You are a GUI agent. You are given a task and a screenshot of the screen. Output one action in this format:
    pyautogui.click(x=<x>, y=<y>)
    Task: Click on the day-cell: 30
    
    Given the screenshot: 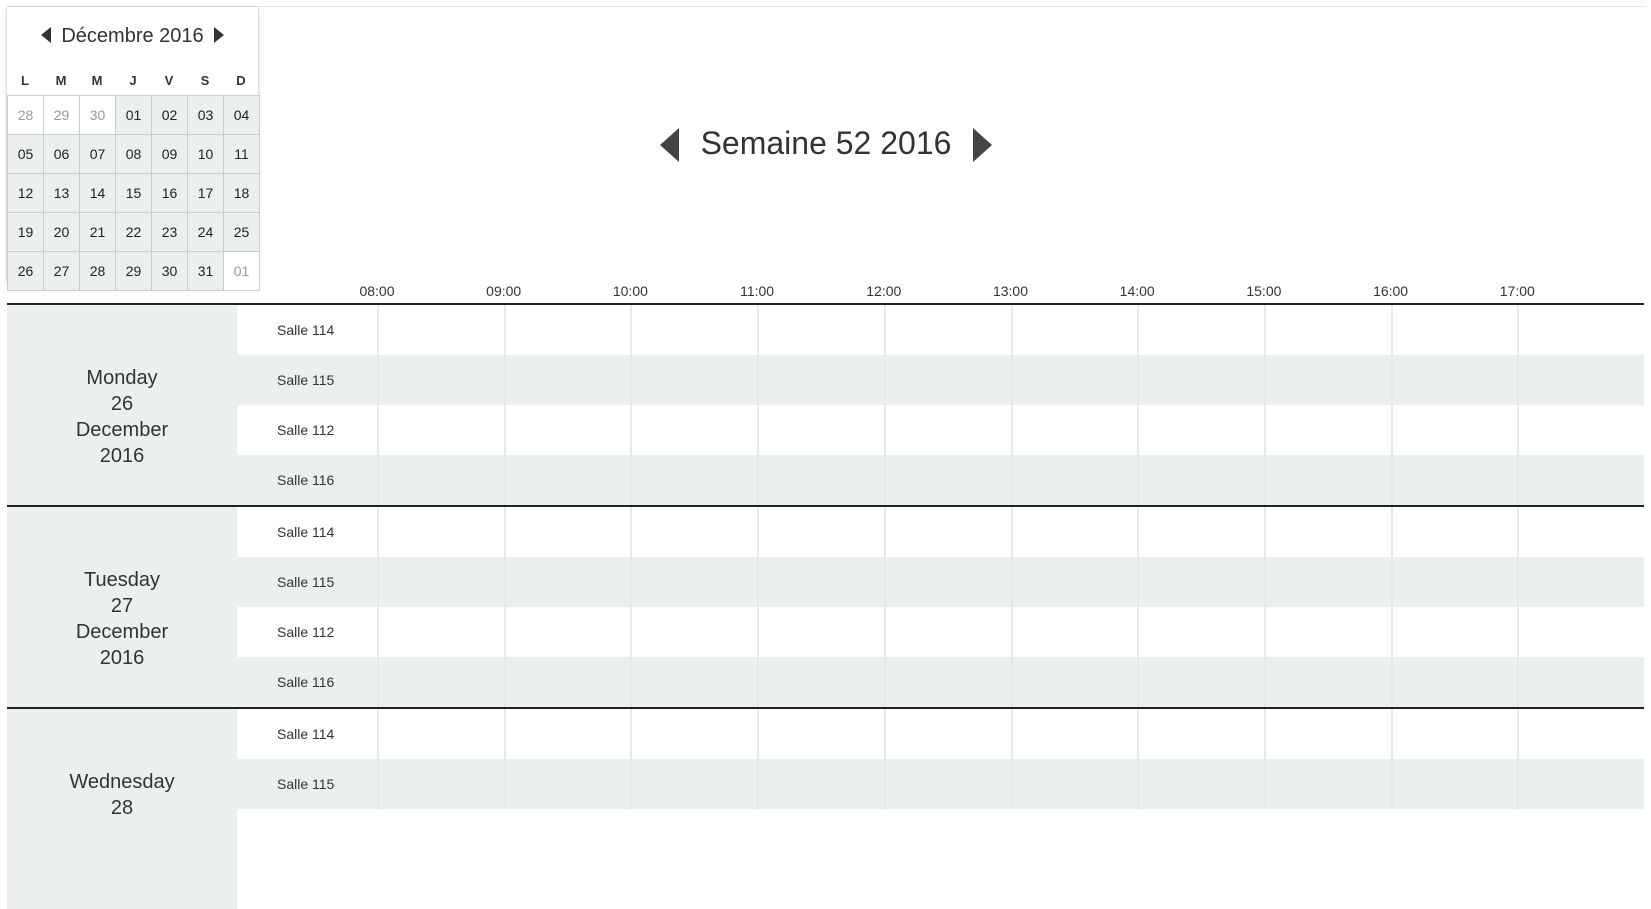 What is the action you would take?
    pyautogui.click(x=97, y=115)
    